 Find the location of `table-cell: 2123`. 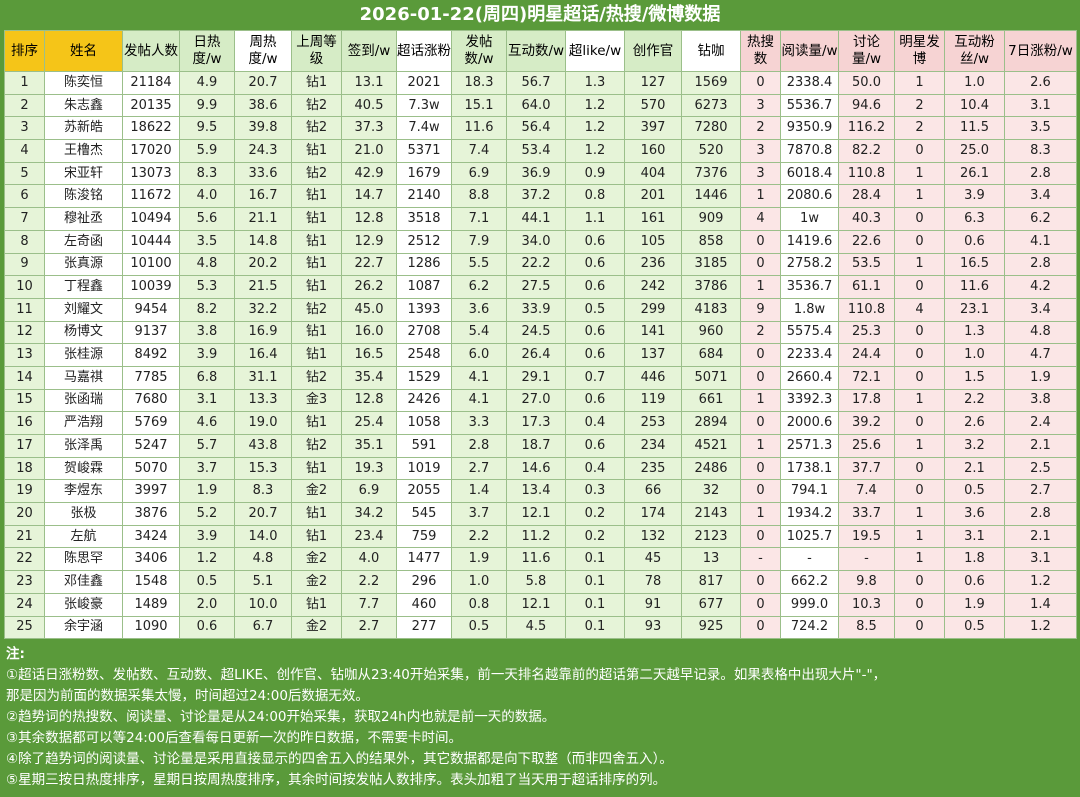

table-cell: 2123 is located at coordinates (711, 536).